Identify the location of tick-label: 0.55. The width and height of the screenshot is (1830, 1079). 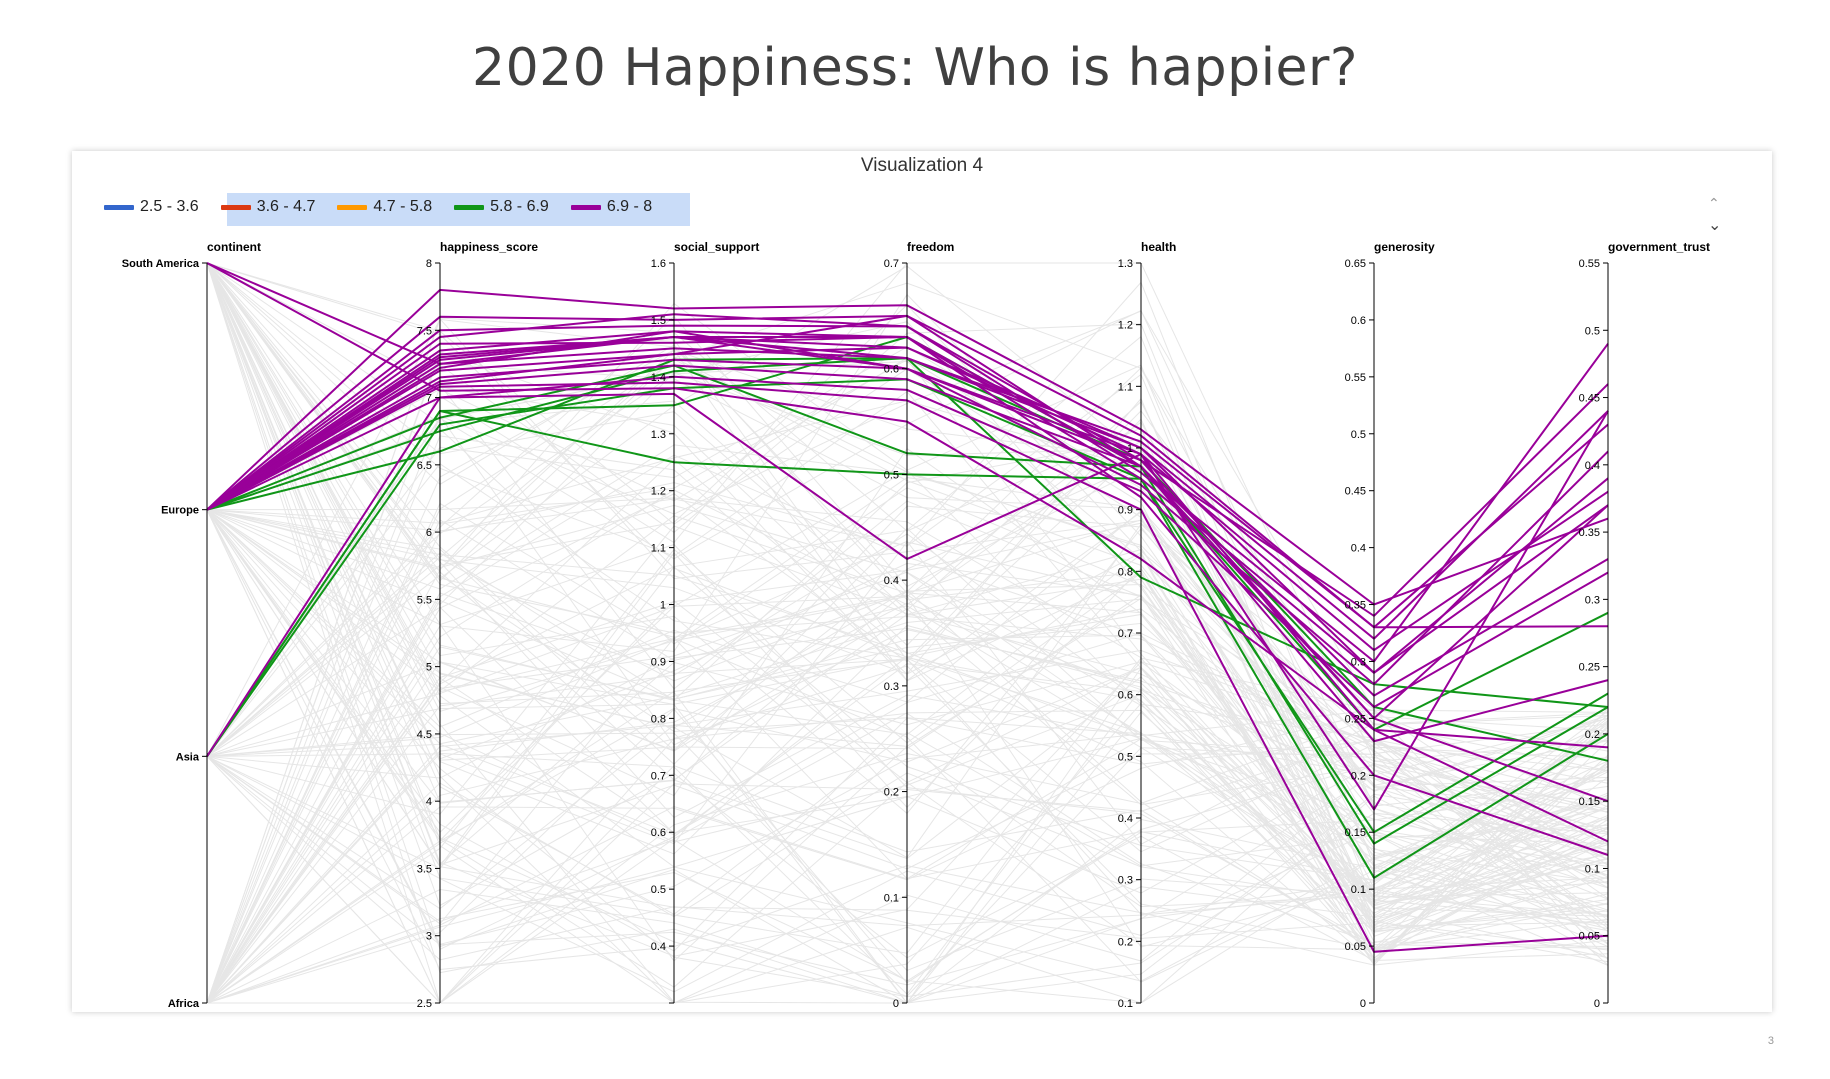
(1589, 264).